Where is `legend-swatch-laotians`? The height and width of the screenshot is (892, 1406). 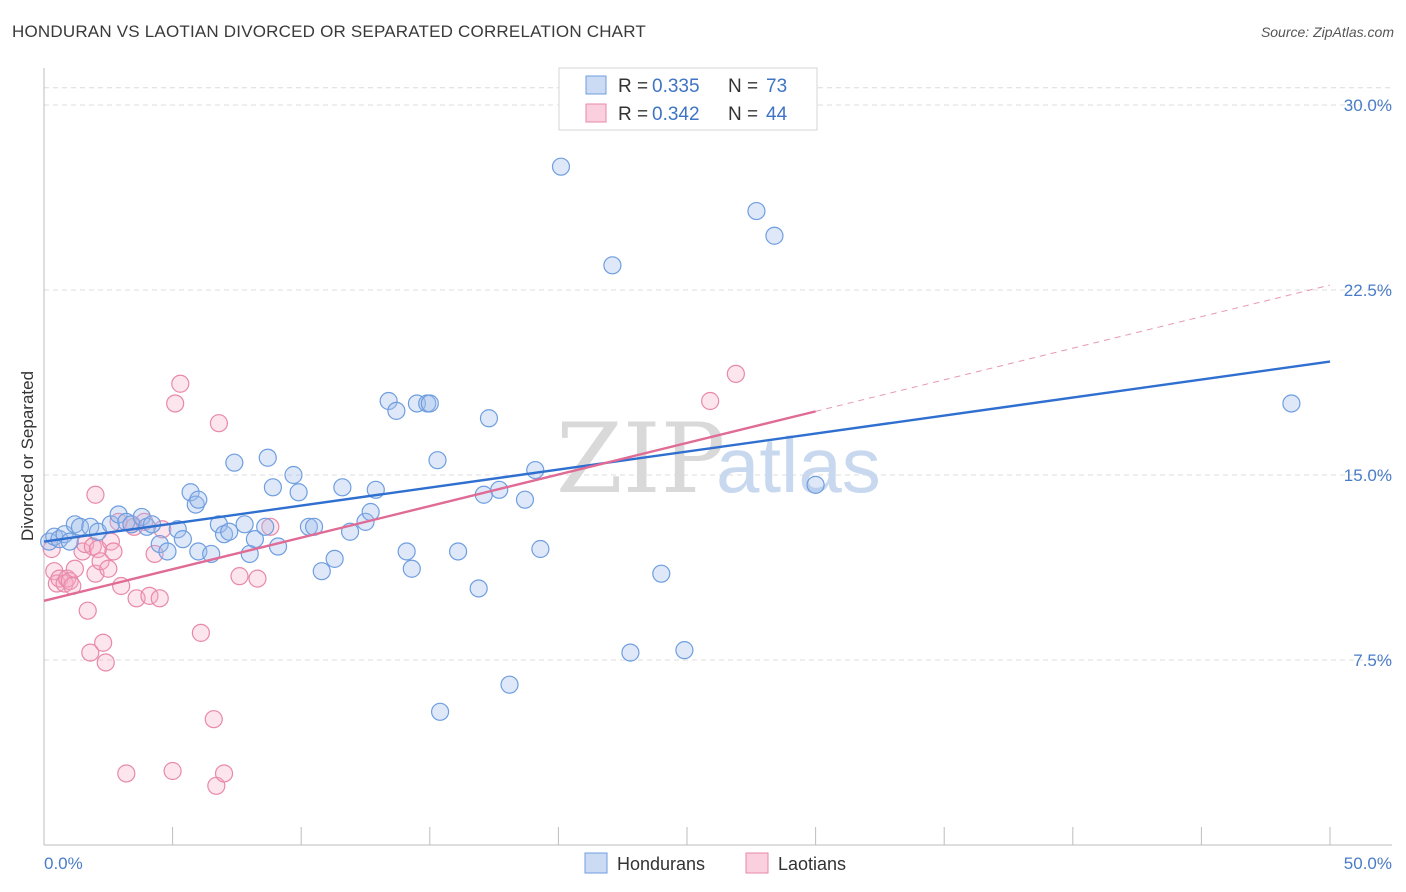
legend-swatch-laotians is located at coordinates (596, 113).